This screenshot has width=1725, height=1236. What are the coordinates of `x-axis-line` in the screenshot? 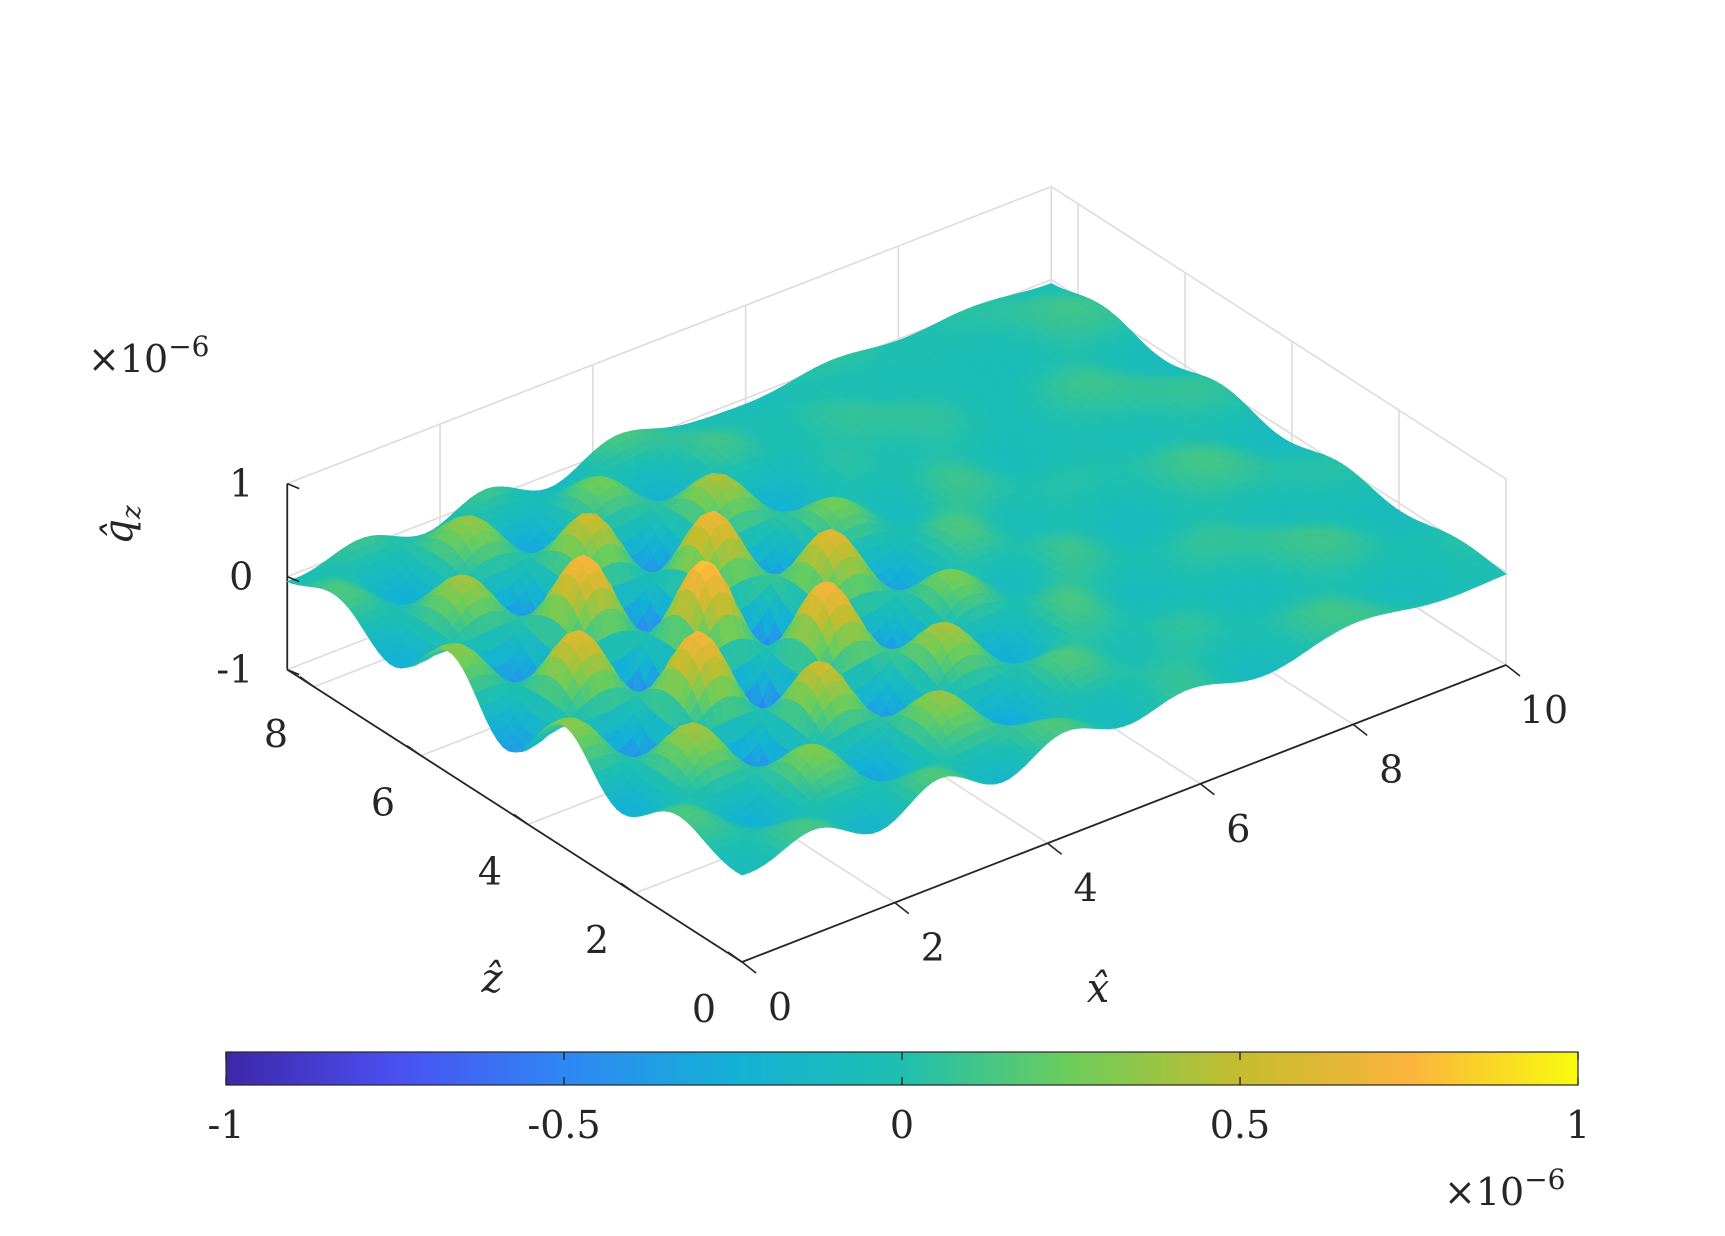 It's located at (1124, 813).